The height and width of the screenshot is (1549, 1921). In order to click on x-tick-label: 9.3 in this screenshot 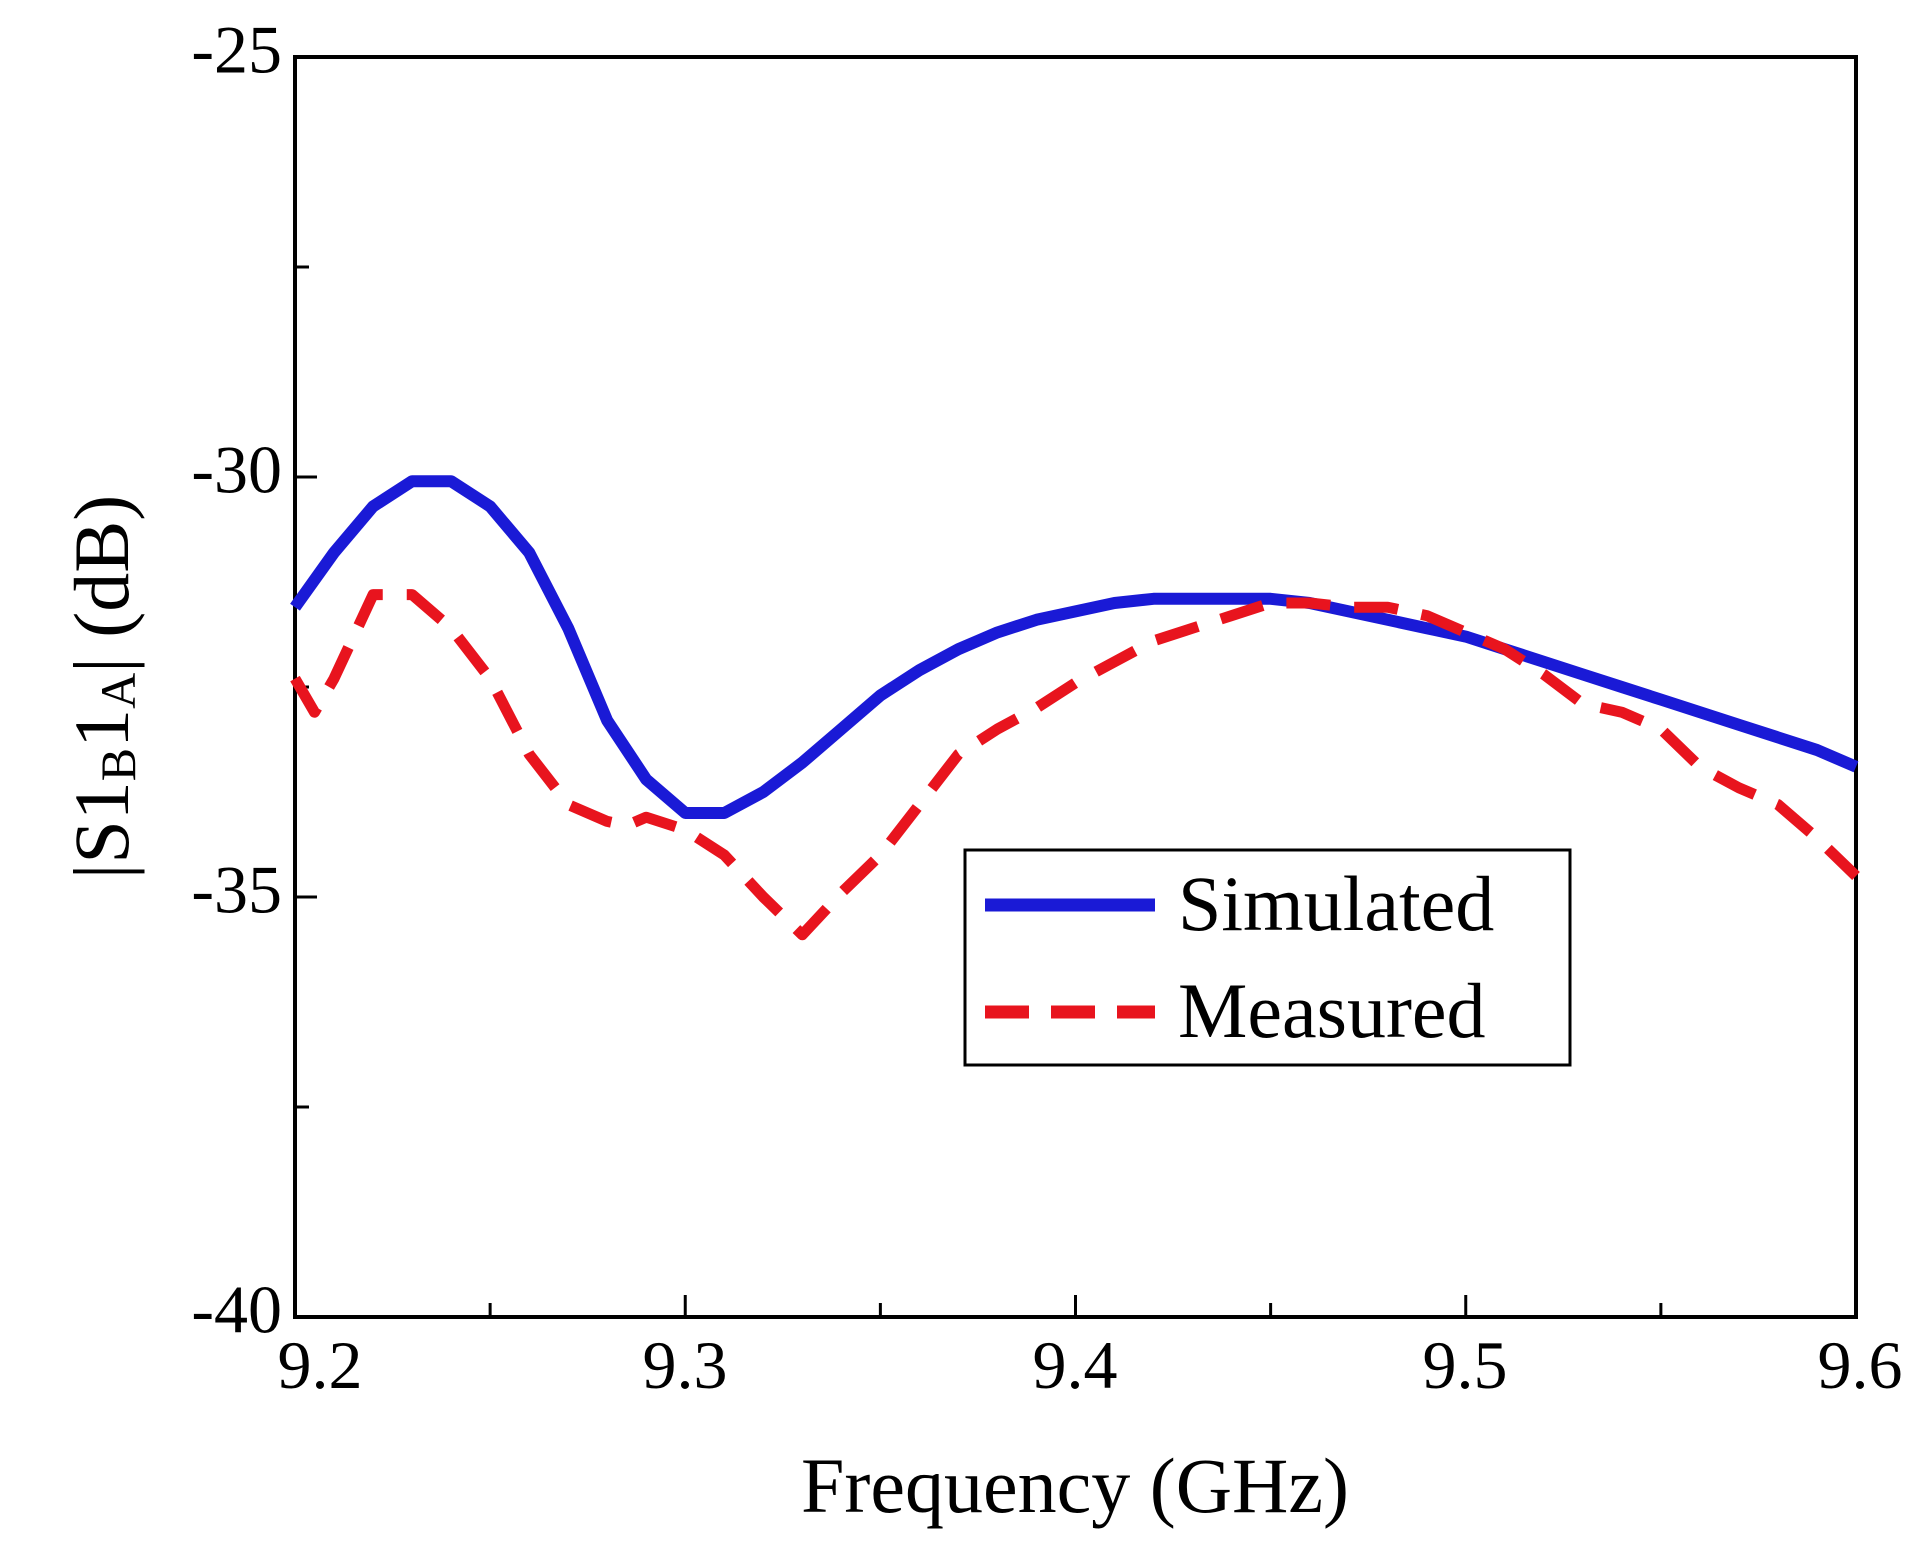, I will do `click(685, 1365)`.